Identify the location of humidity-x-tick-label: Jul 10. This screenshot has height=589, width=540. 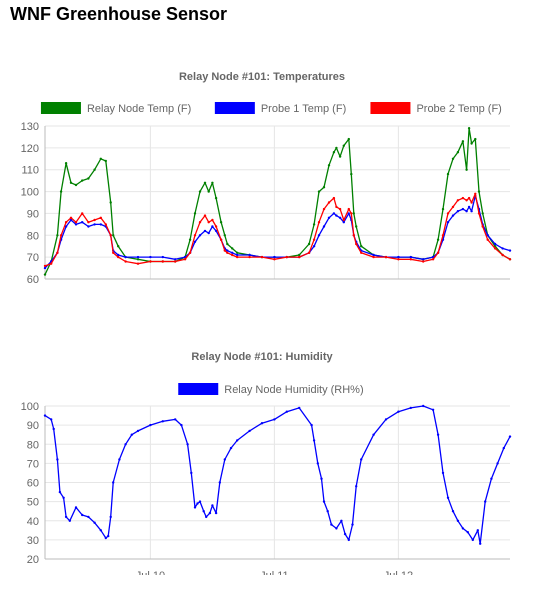
(150, 572).